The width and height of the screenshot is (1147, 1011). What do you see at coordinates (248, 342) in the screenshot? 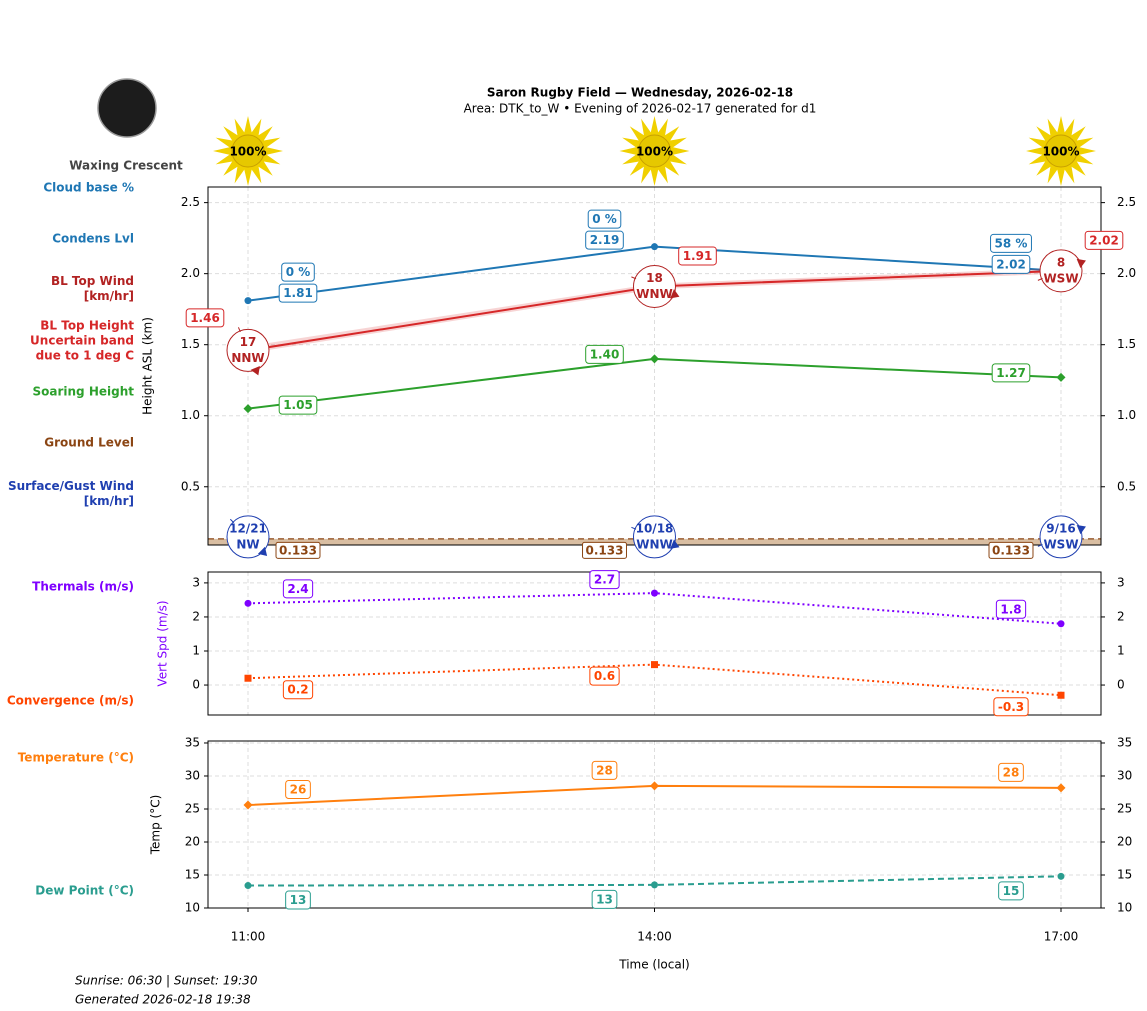
I see `wind-speed: 17` at bounding box center [248, 342].